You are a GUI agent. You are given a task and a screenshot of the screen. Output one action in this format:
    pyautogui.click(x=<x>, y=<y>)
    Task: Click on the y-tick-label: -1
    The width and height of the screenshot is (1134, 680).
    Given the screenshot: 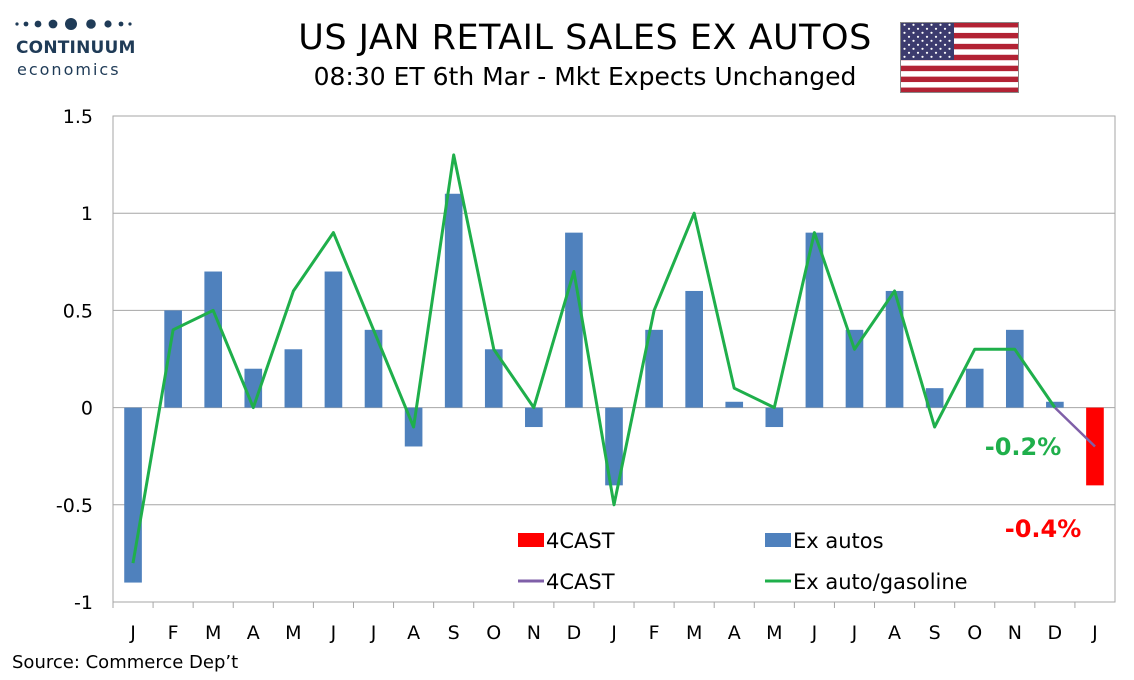 What is the action you would take?
    pyautogui.click(x=83, y=603)
    